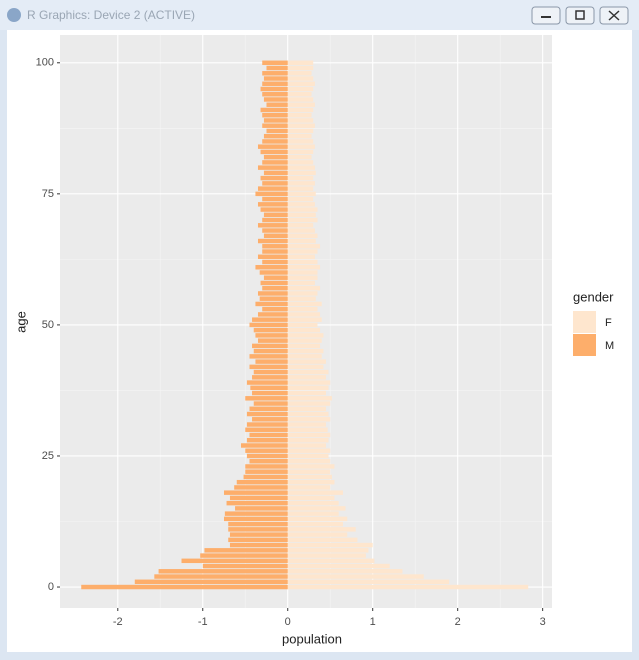 This screenshot has height=660, width=639. What do you see at coordinates (118, 622) in the screenshot?
I see `x-tick-label: -2` at bounding box center [118, 622].